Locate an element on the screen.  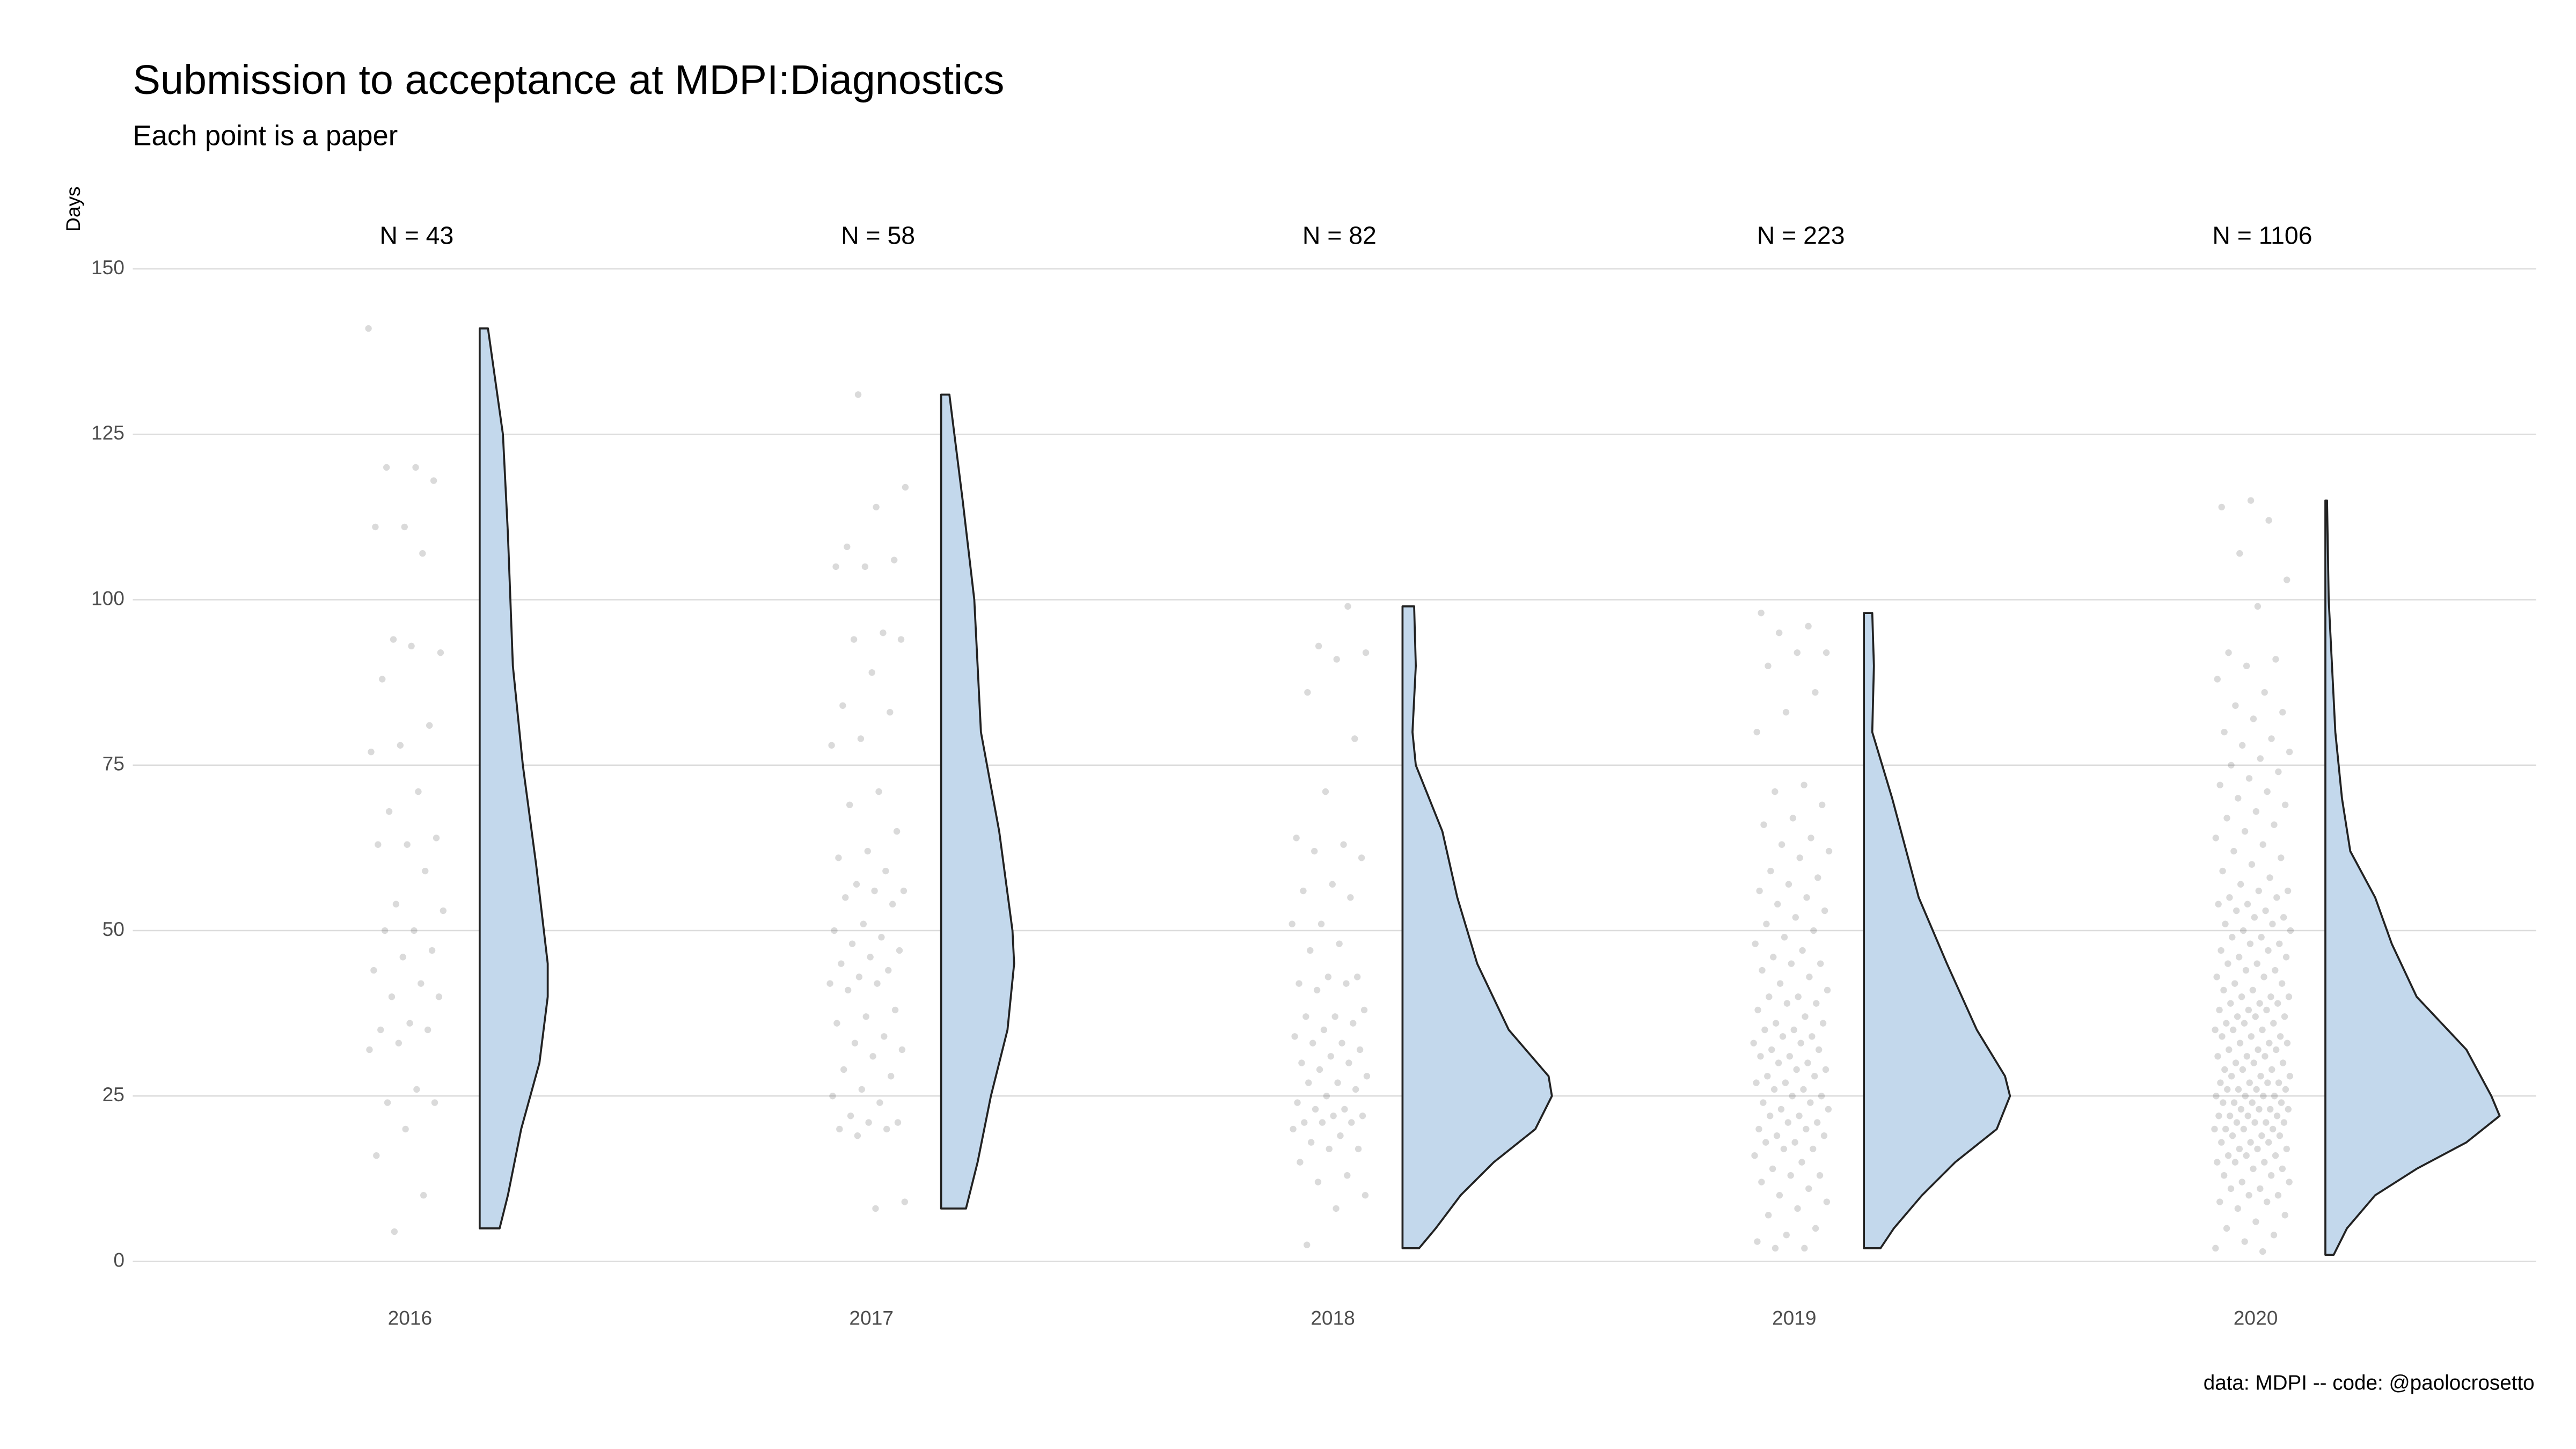
count-label: N = 82 is located at coordinates (1339, 236).